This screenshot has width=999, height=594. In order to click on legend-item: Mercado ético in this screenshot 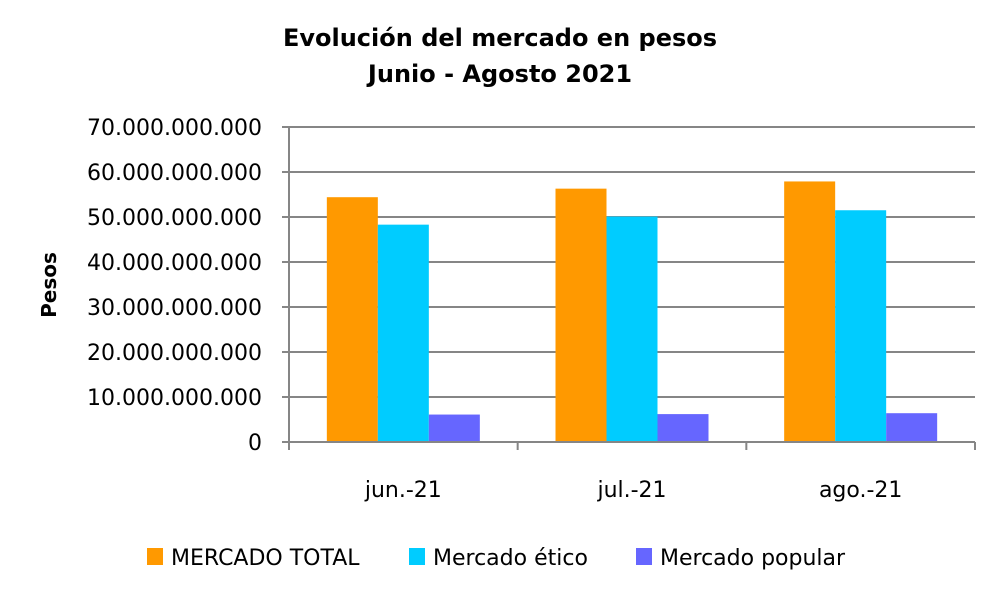, I will do `click(498, 558)`.